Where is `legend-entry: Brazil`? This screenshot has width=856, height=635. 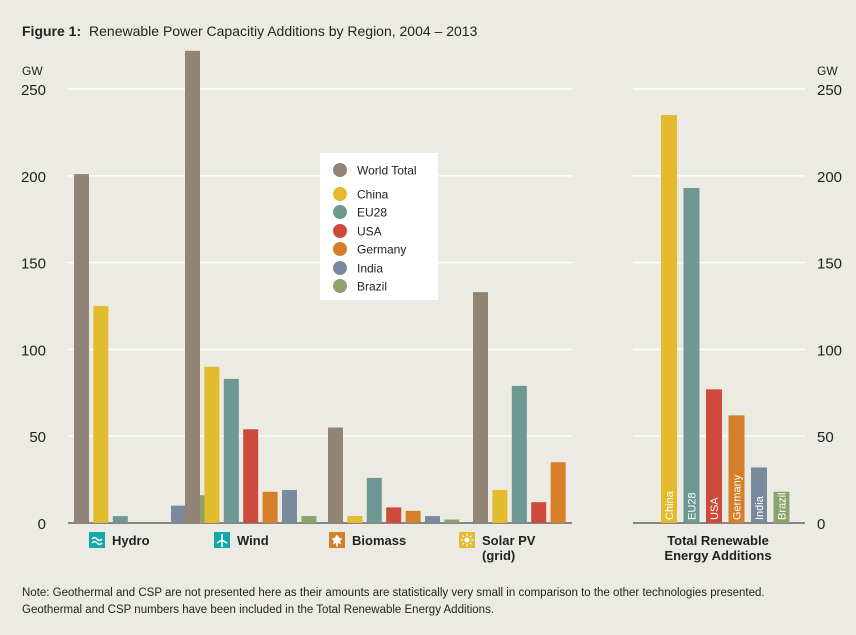
legend-entry: Brazil is located at coordinates (372, 287).